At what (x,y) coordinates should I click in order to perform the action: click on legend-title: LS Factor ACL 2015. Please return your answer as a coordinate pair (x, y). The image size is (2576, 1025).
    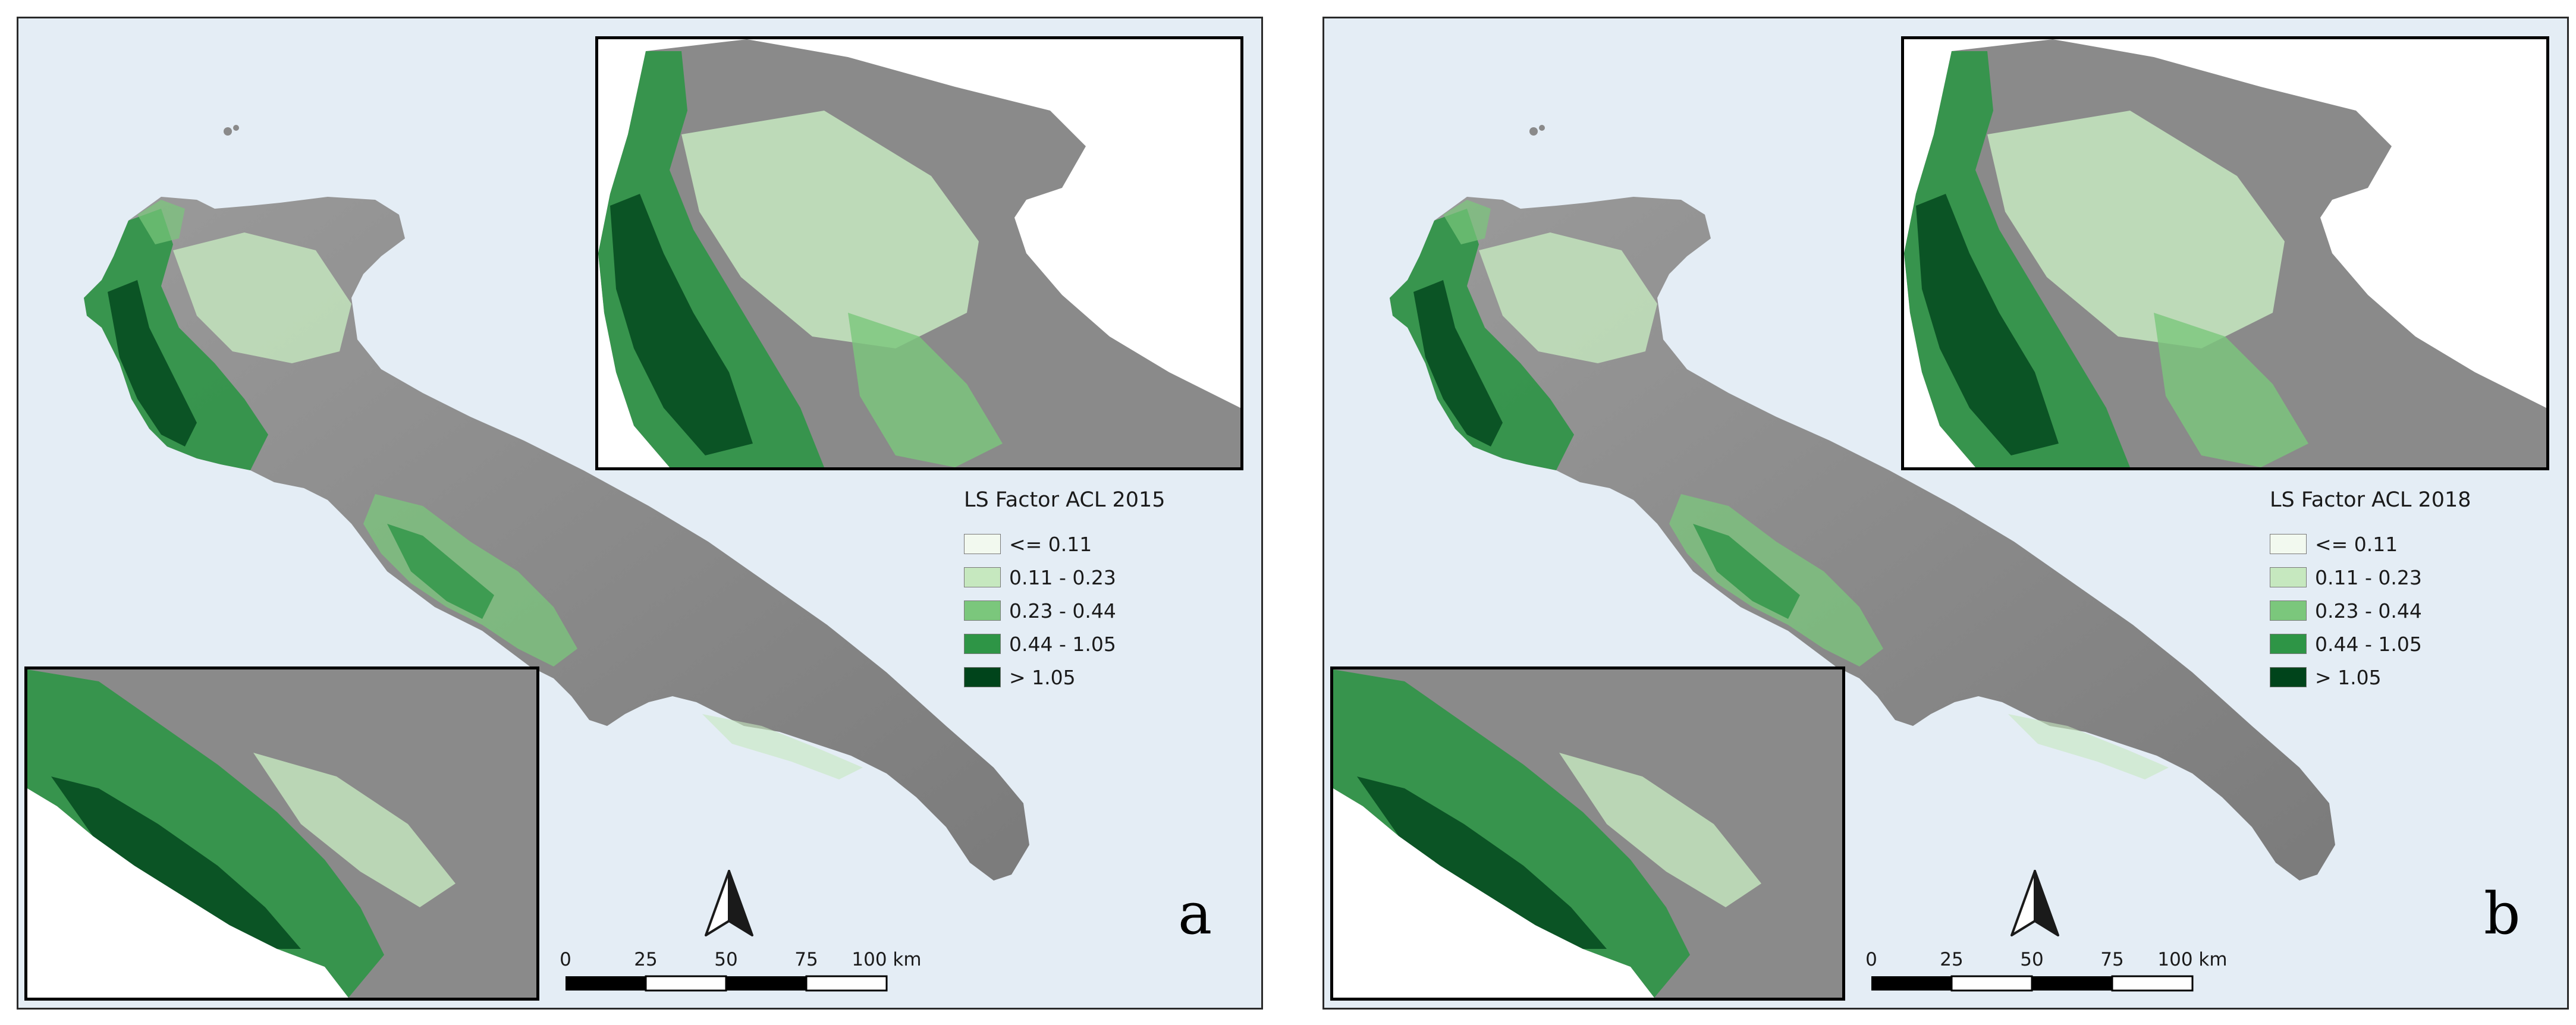
    Looking at the image, I should click on (1065, 500).